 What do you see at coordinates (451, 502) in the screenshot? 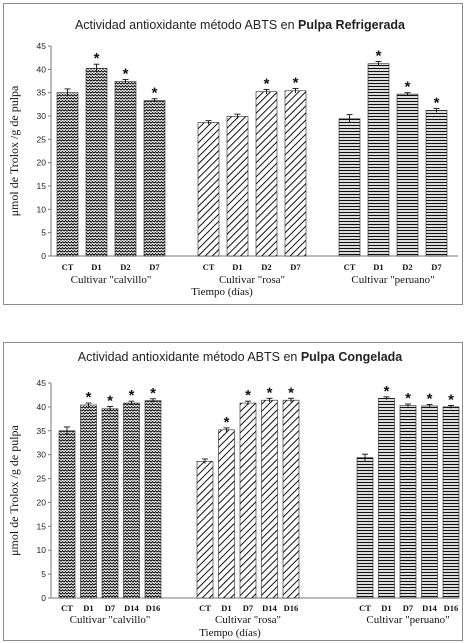
I see `bar-3-d16` at bounding box center [451, 502].